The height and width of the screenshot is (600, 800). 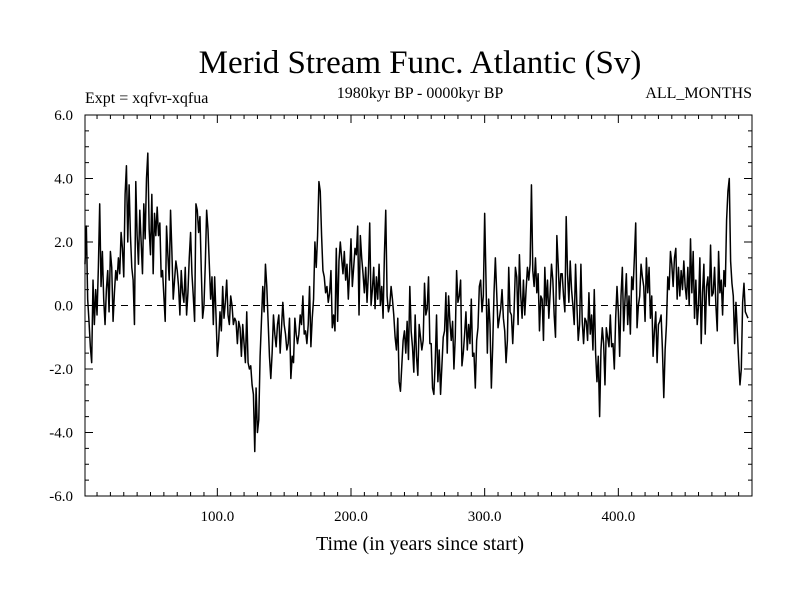 I want to click on x-tick-label: 100.0, so click(x=217, y=517).